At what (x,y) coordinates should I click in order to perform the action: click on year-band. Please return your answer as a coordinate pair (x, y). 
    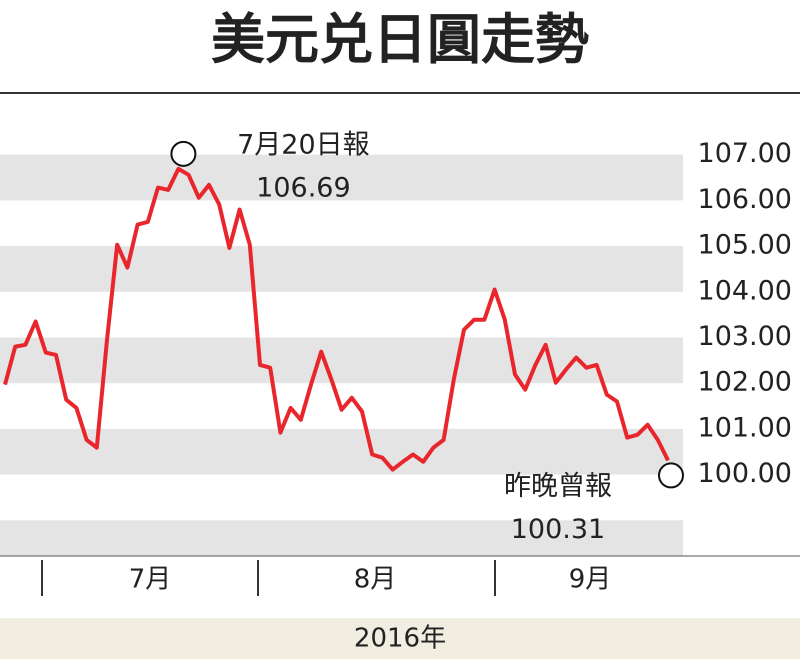
    Looking at the image, I should click on (400, 638).